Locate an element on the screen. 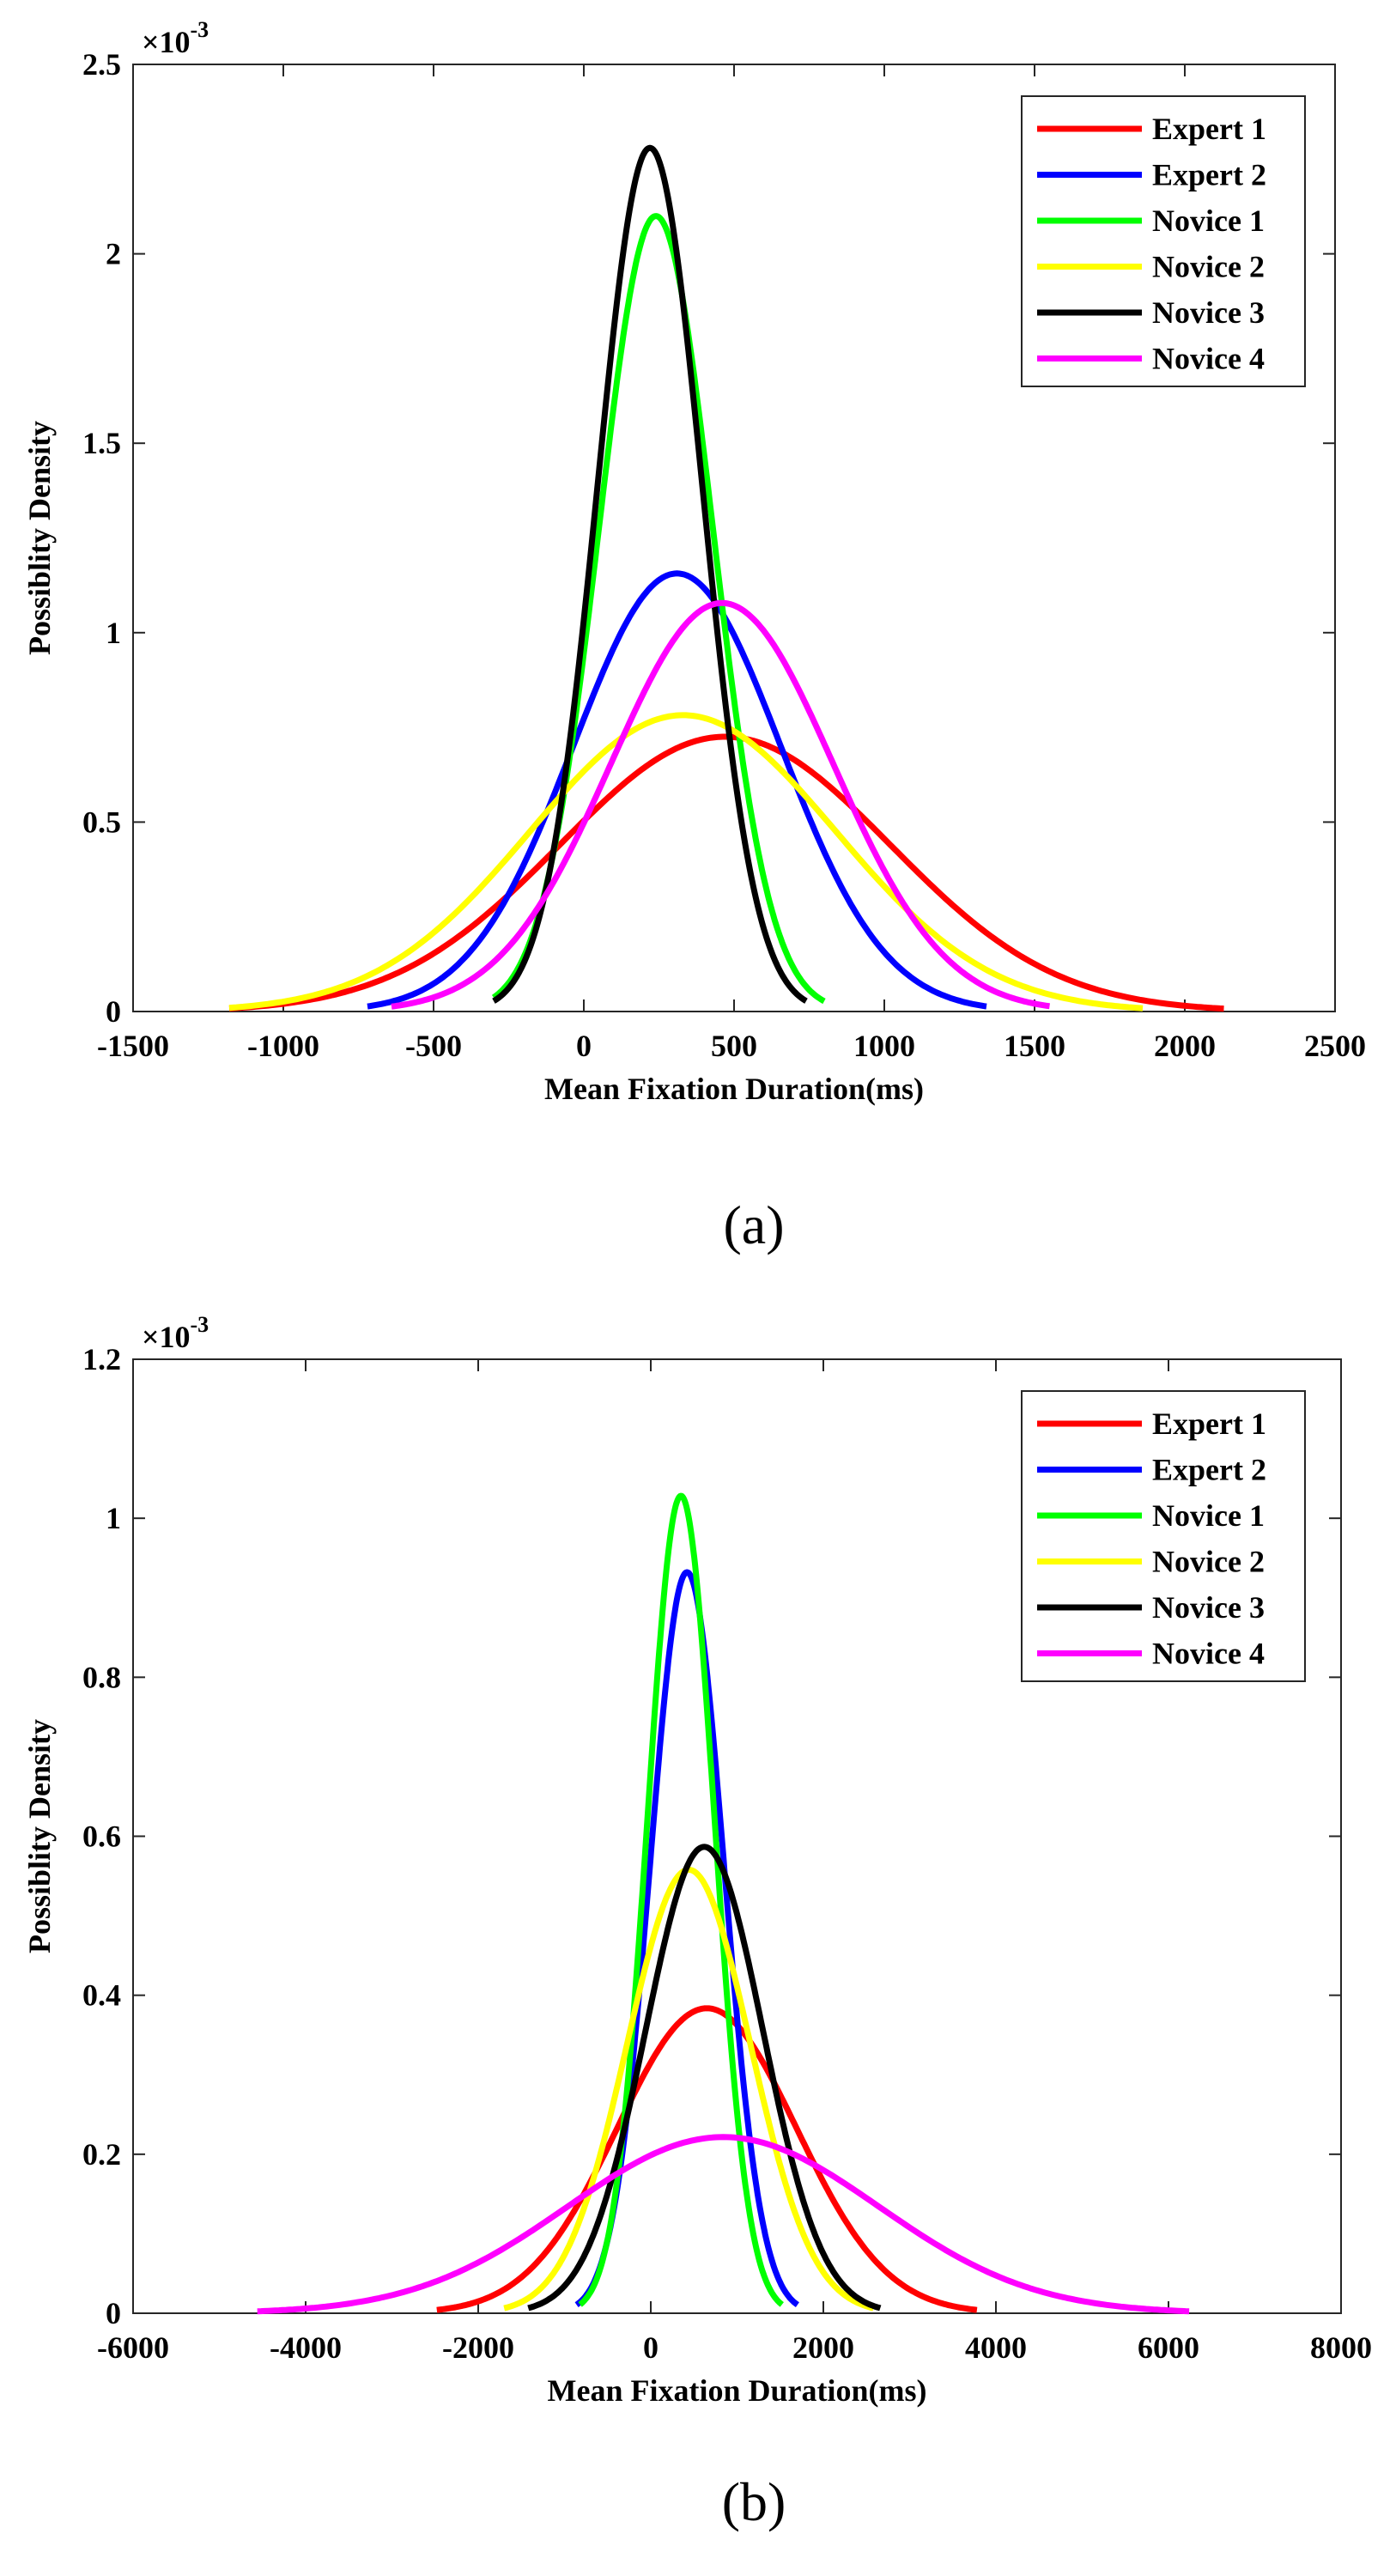 The image size is (1396, 2576). y-tick-label: 0.6 is located at coordinates (101, 1837).